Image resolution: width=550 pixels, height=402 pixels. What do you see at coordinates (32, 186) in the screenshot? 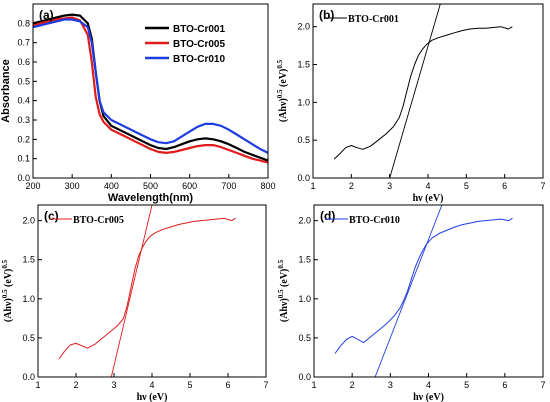
I see `x-tick-label-a: 200` at bounding box center [32, 186].